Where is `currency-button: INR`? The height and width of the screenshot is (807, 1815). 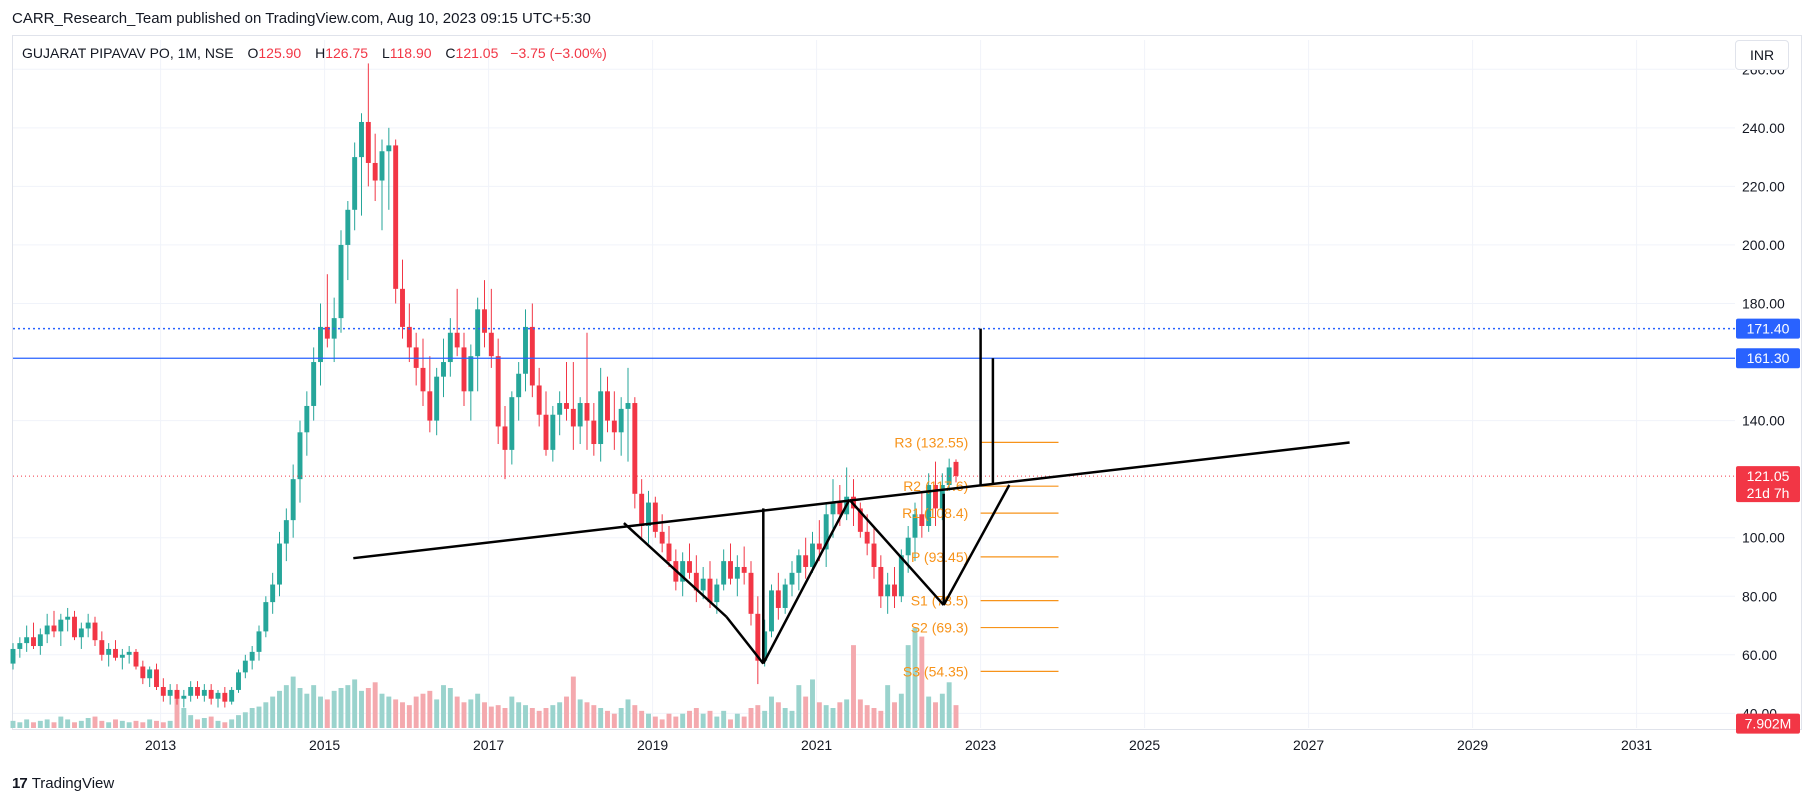 currency-button: INR is located at coordinates (1762, 55).